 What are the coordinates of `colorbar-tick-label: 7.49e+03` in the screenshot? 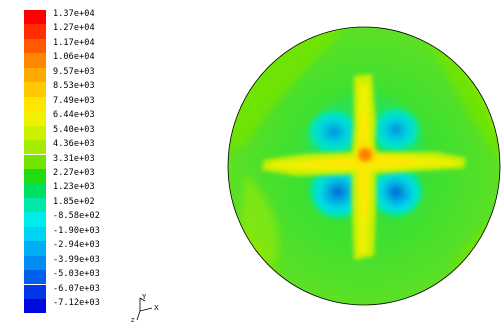 It's located at (74, 100).